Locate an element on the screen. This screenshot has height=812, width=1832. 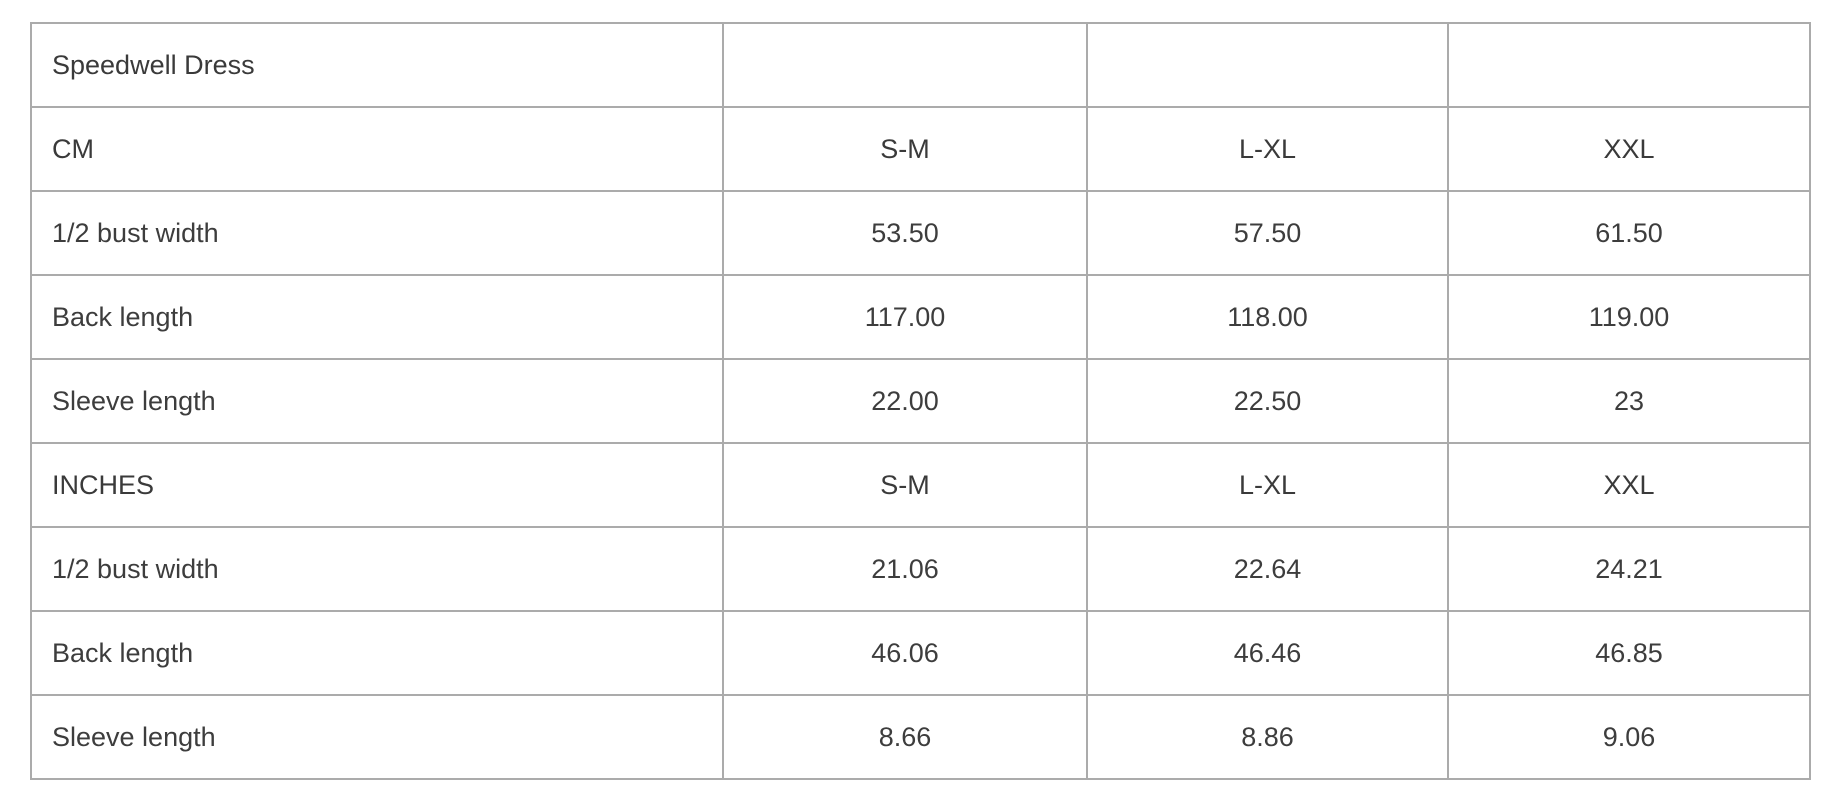
table-row: 1/2 bust width 53.50 57.50 61.50 is located at coordinates (920, 233).